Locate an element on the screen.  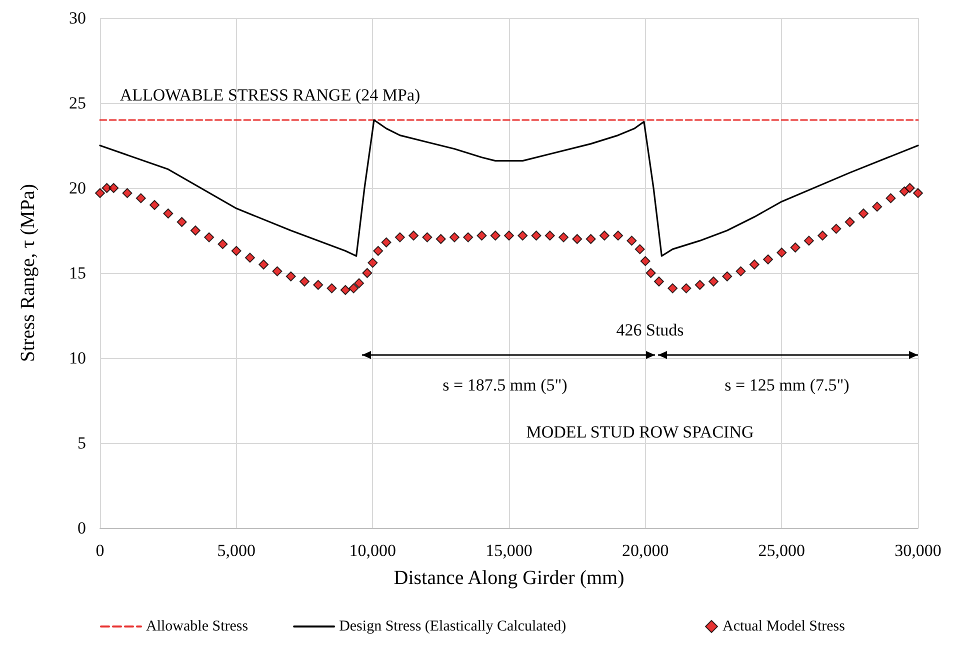
x-tick-label: 0 is located at coordinates (100, 550).